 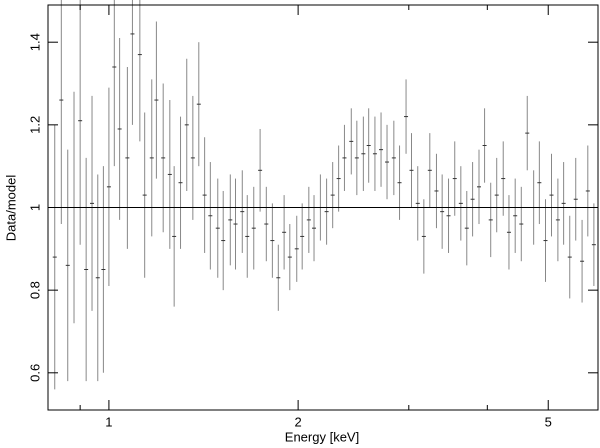 What do you see at coordinates (322, 436) in the screenshot?
I see `x-axis-label: Energy [keV]` at bounding box center [322, 436].